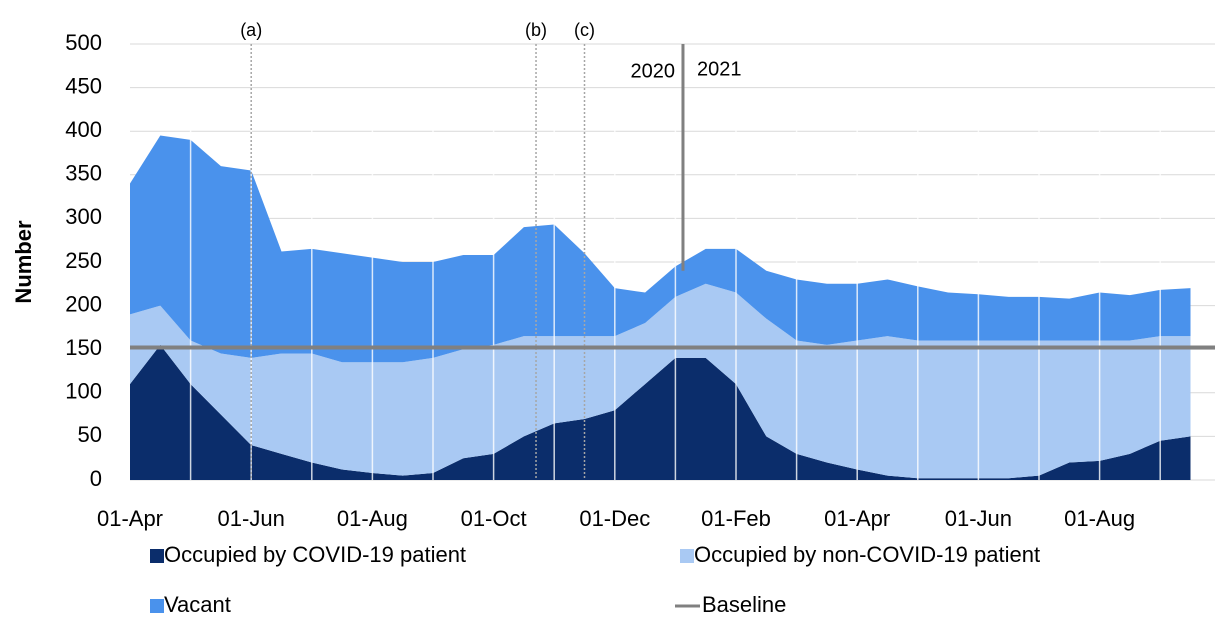 This screenshot has height=623, width=1216. I want to click on y-tick-label: 200, so click(83, 303).